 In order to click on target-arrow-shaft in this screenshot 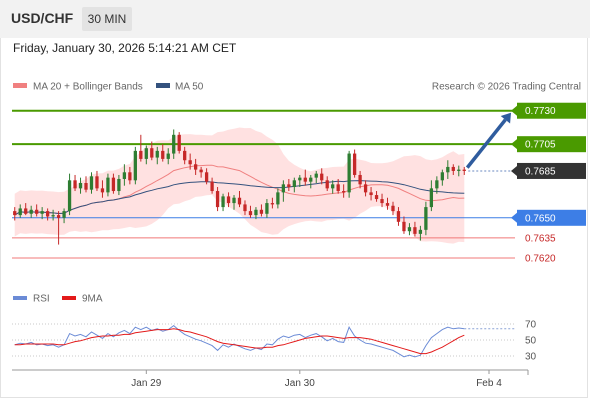, I will do `click(486, 143)`.